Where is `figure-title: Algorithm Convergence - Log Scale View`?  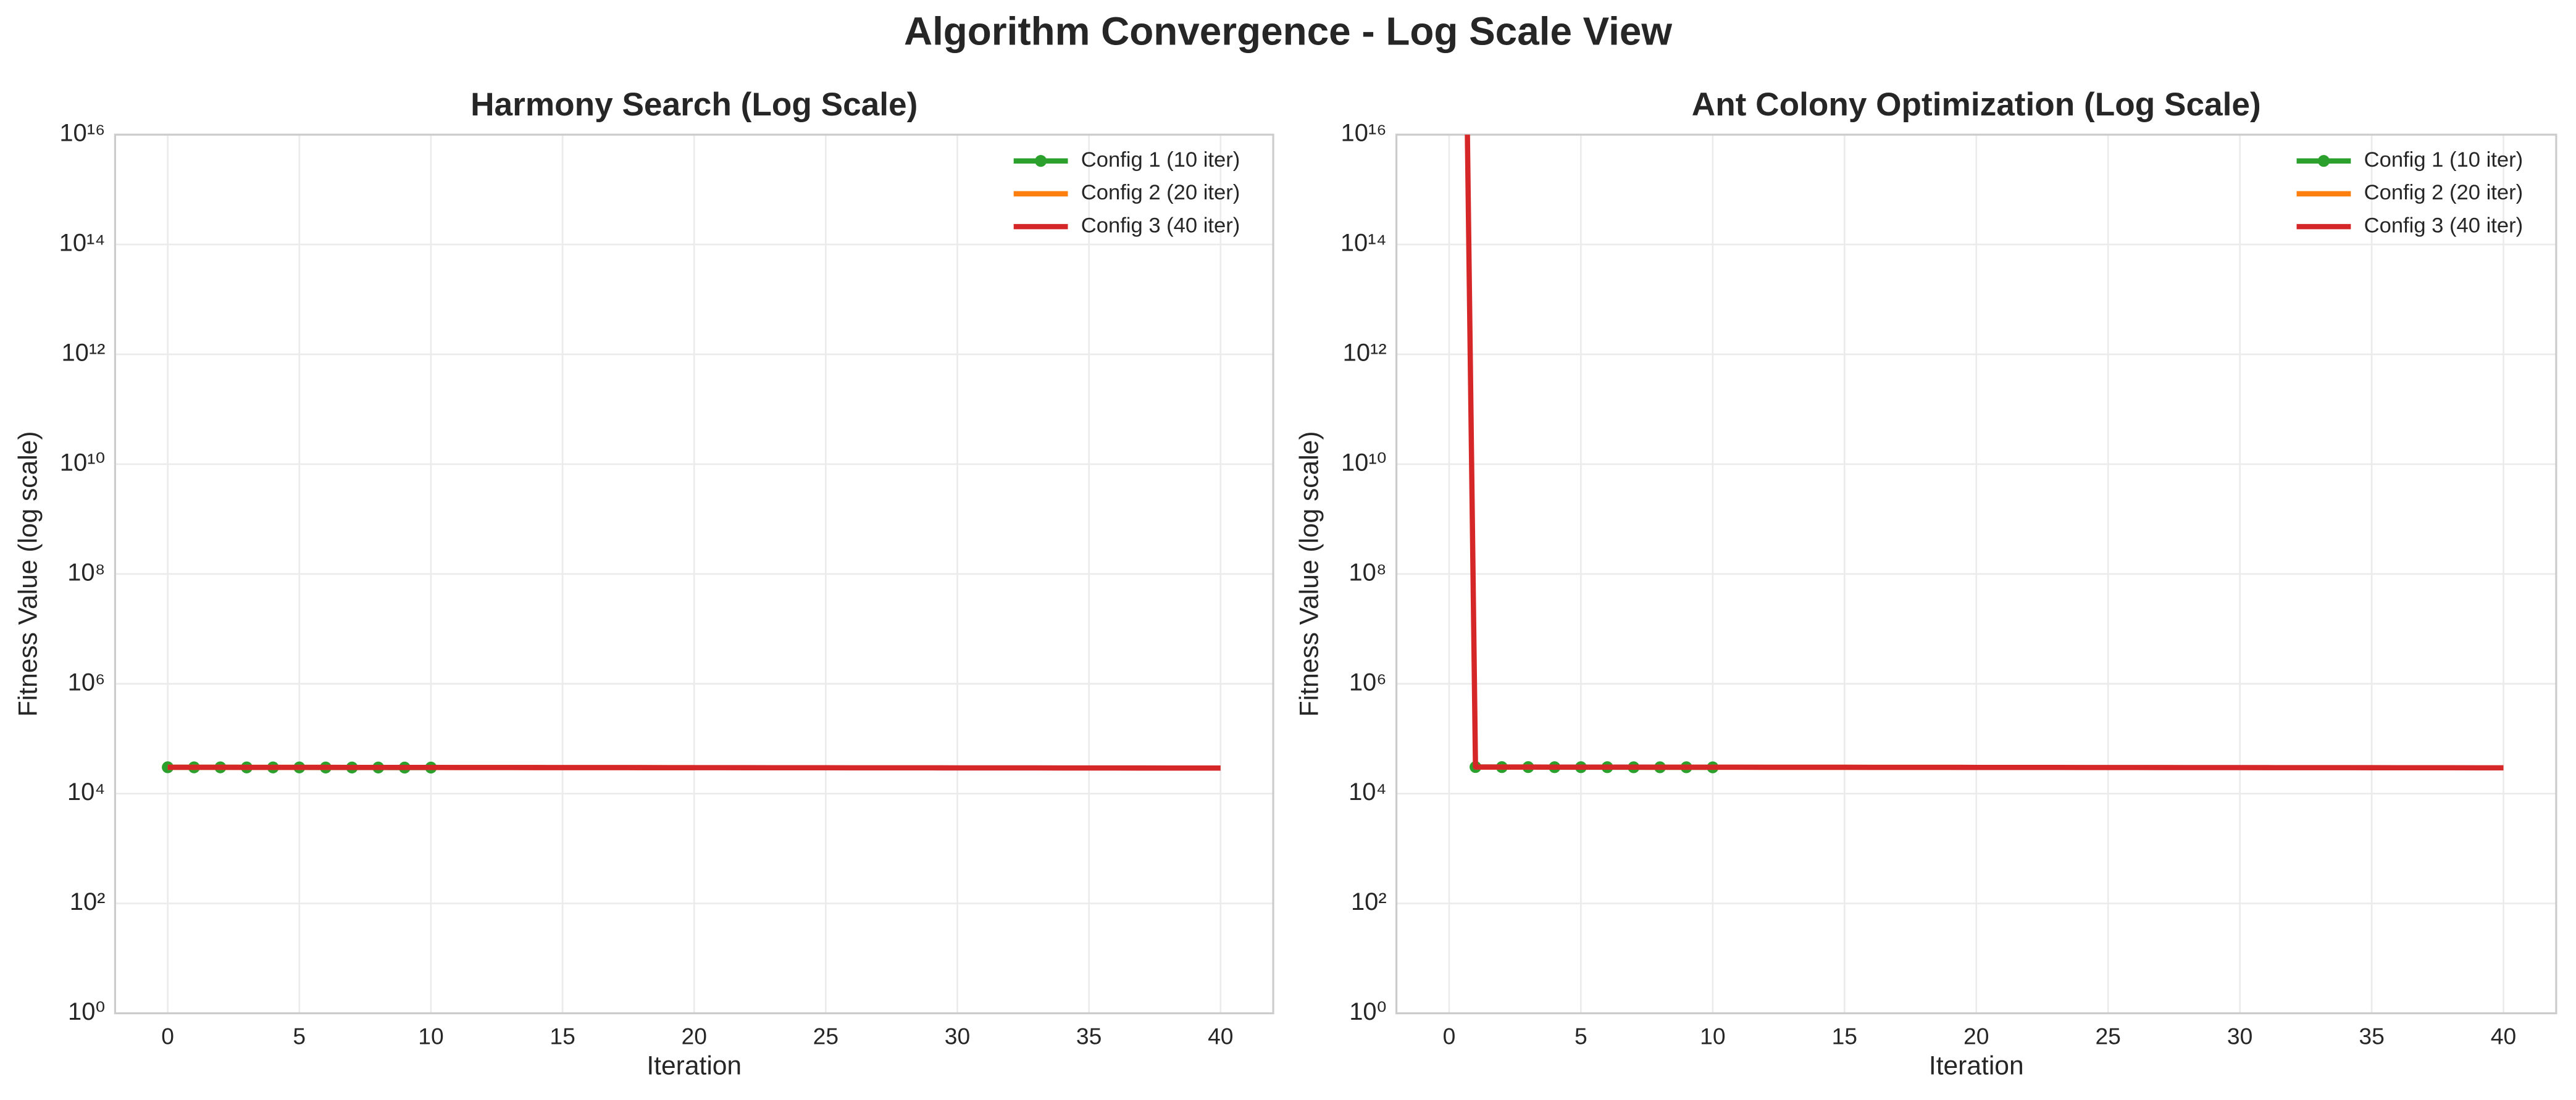 figure-title: Algorithm Convergence - Log Scale View is located at coordinates (1288, 31).